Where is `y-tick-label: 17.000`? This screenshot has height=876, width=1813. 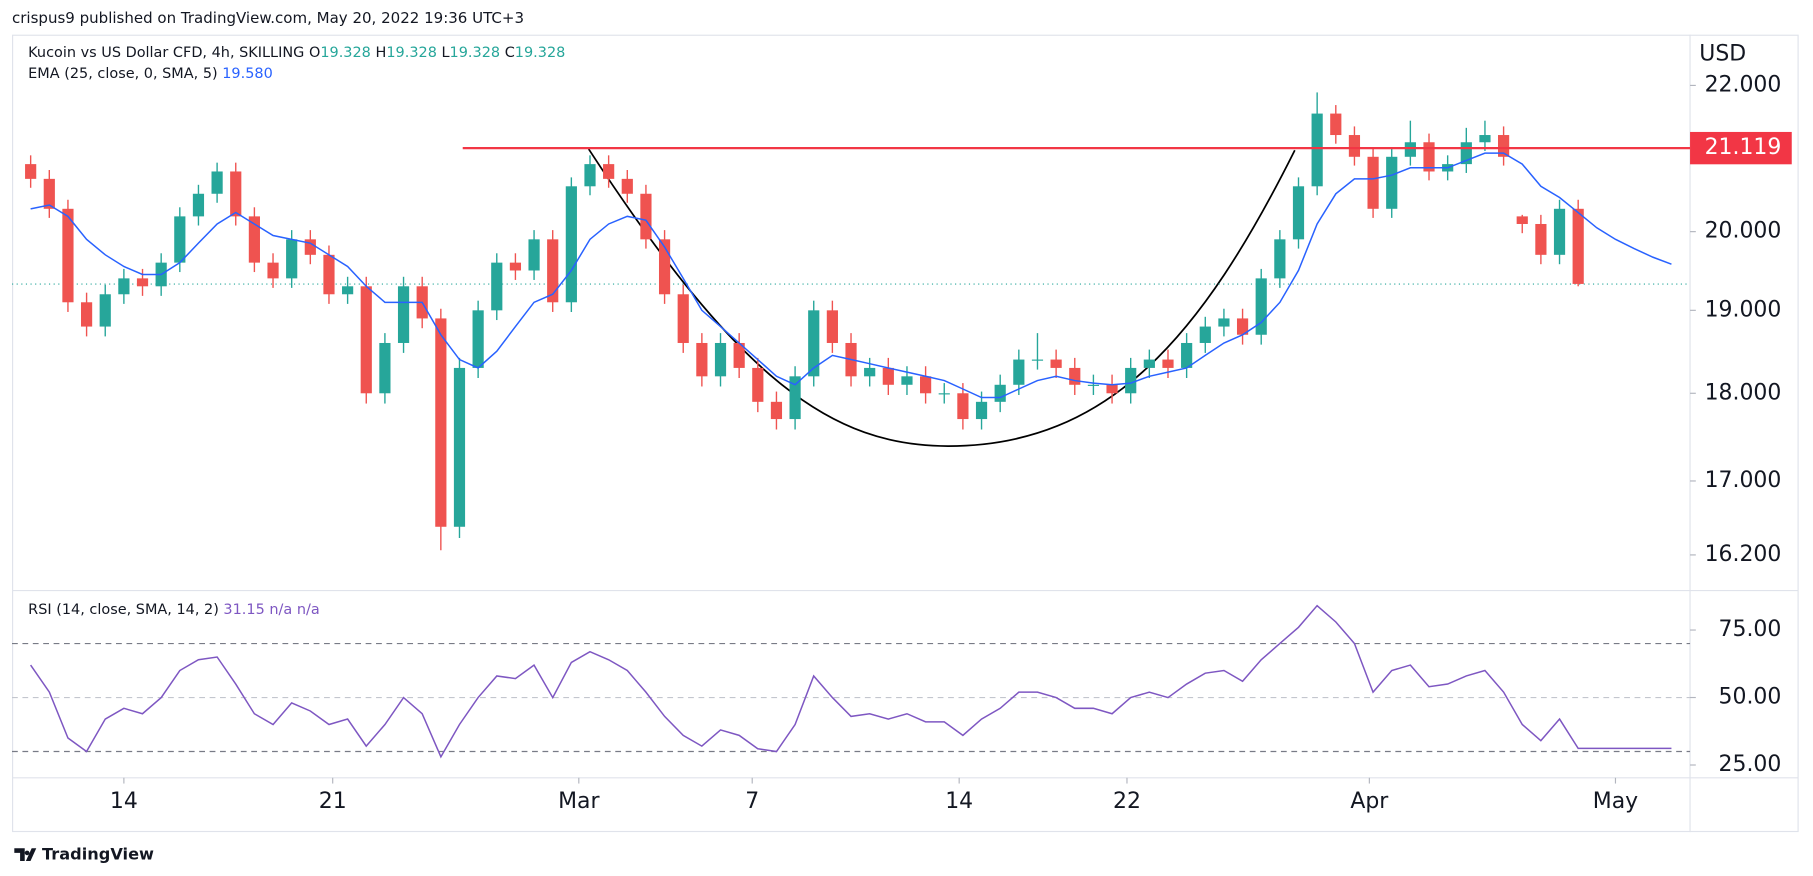 y-tick-label: 17.000 is located at coordinates (1743, 480).